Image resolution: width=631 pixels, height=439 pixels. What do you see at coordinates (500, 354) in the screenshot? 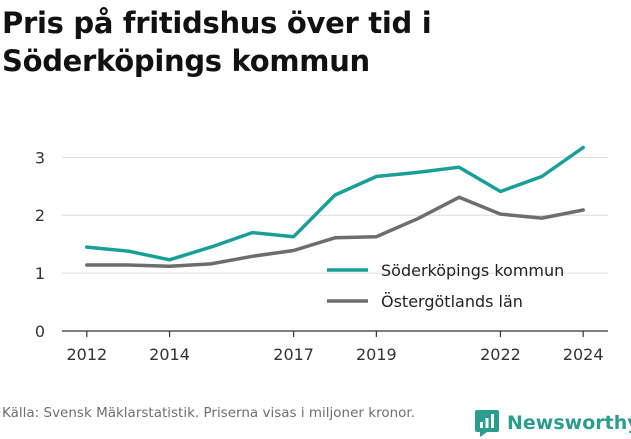
I see `x-tick-label: 2022` at bounding box center [500, 354].